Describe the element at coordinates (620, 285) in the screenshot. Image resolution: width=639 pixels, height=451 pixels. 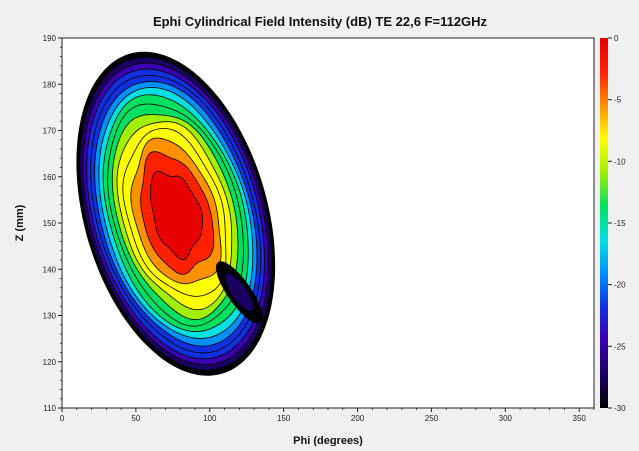
I see `colorbar-tick-label: -20` at that location.